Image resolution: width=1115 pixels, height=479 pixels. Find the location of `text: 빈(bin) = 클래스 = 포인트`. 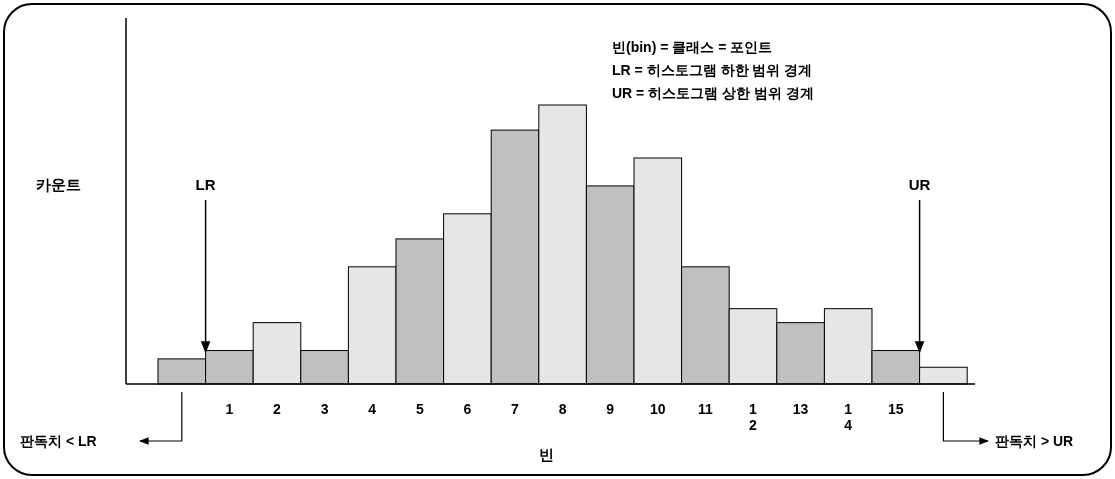

text: 빈(bin) = 클래스 = 포인트 is located at coordinates (692, 47).